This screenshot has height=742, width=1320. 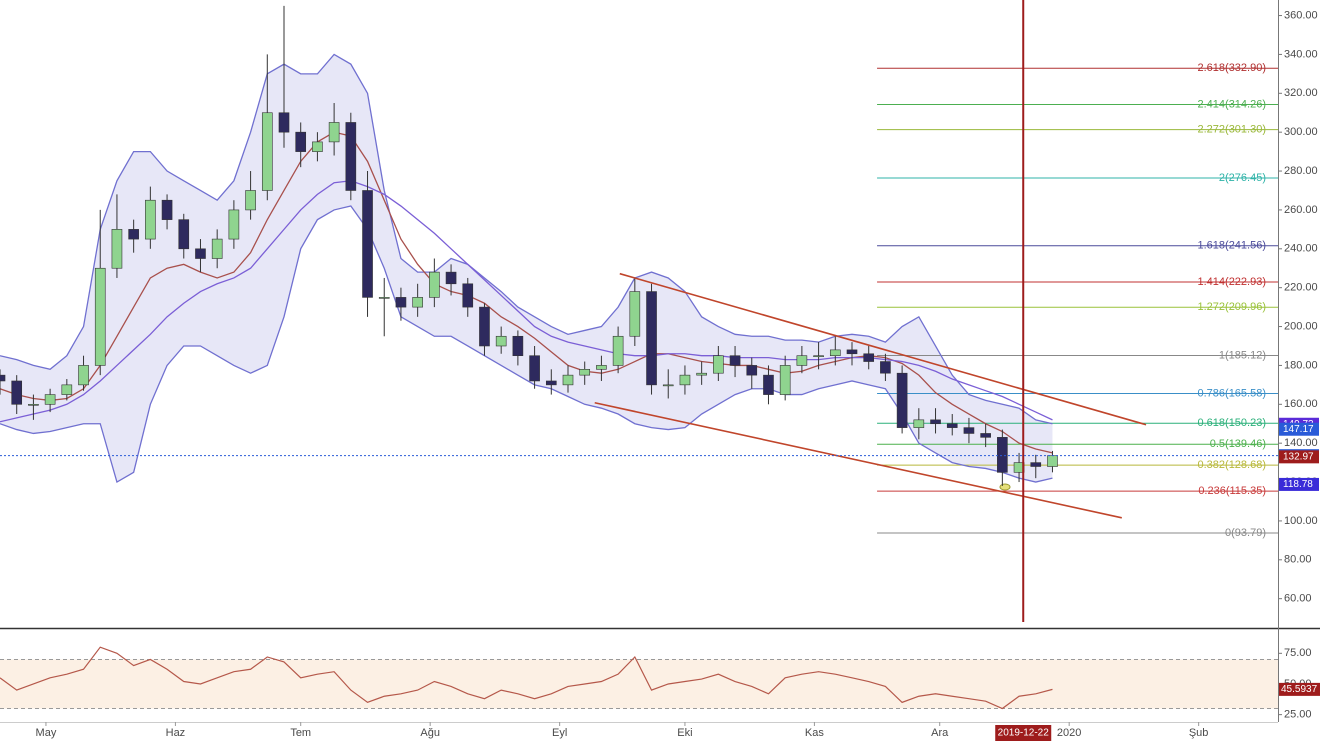 What do you see at coordinates (1298, 560) in the screenshot?
I see `y-tick-label: 80.00` at bounding box center [1298, 560].